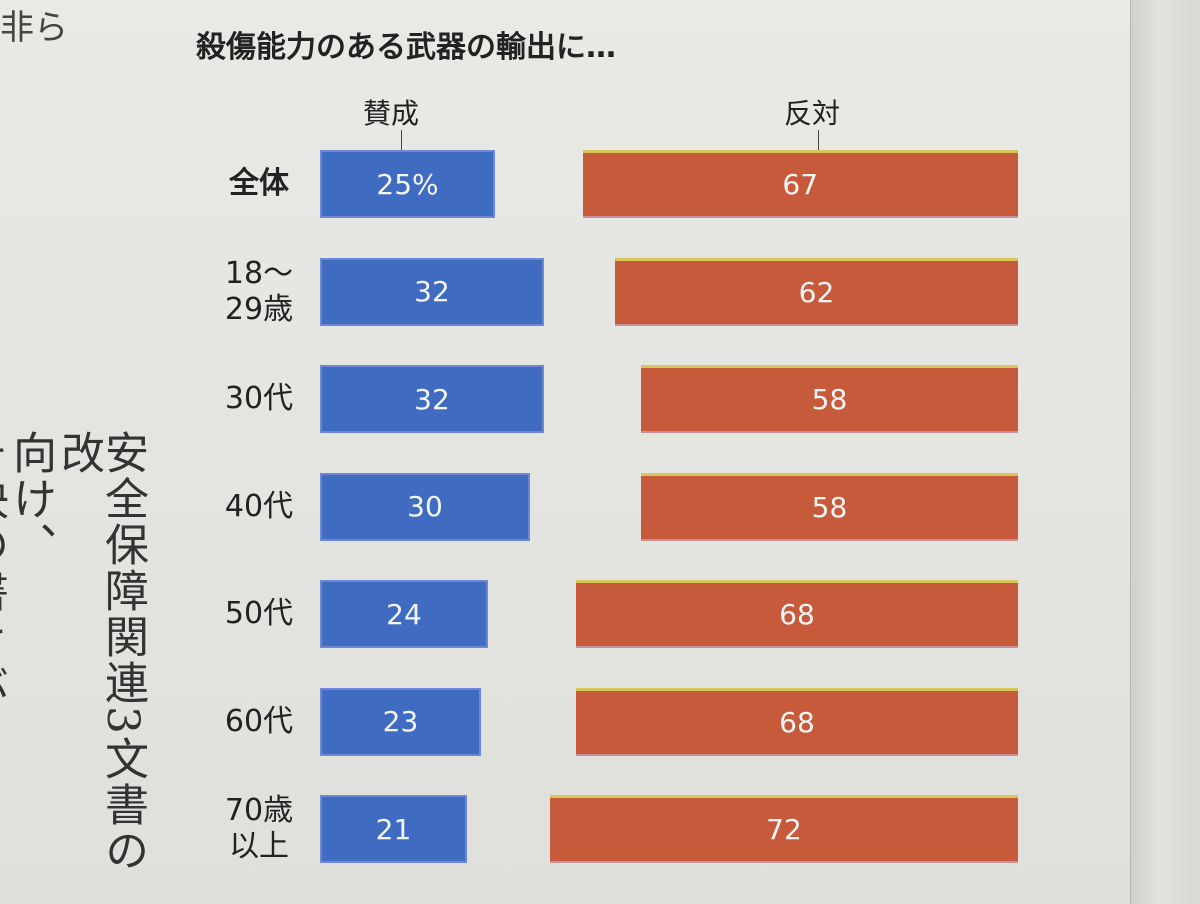 The width and height of the screenshot is (1200, 904). I want to click on bar-oppose: 62, so click(816, 291).